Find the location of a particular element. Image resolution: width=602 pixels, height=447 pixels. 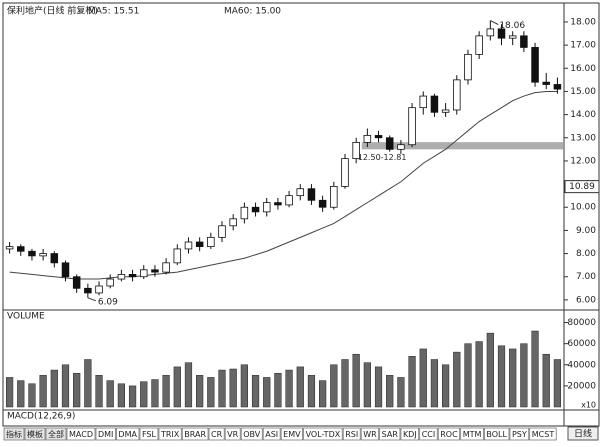

indicator-tab-label: 模板 is located at coordinates (35, 434).